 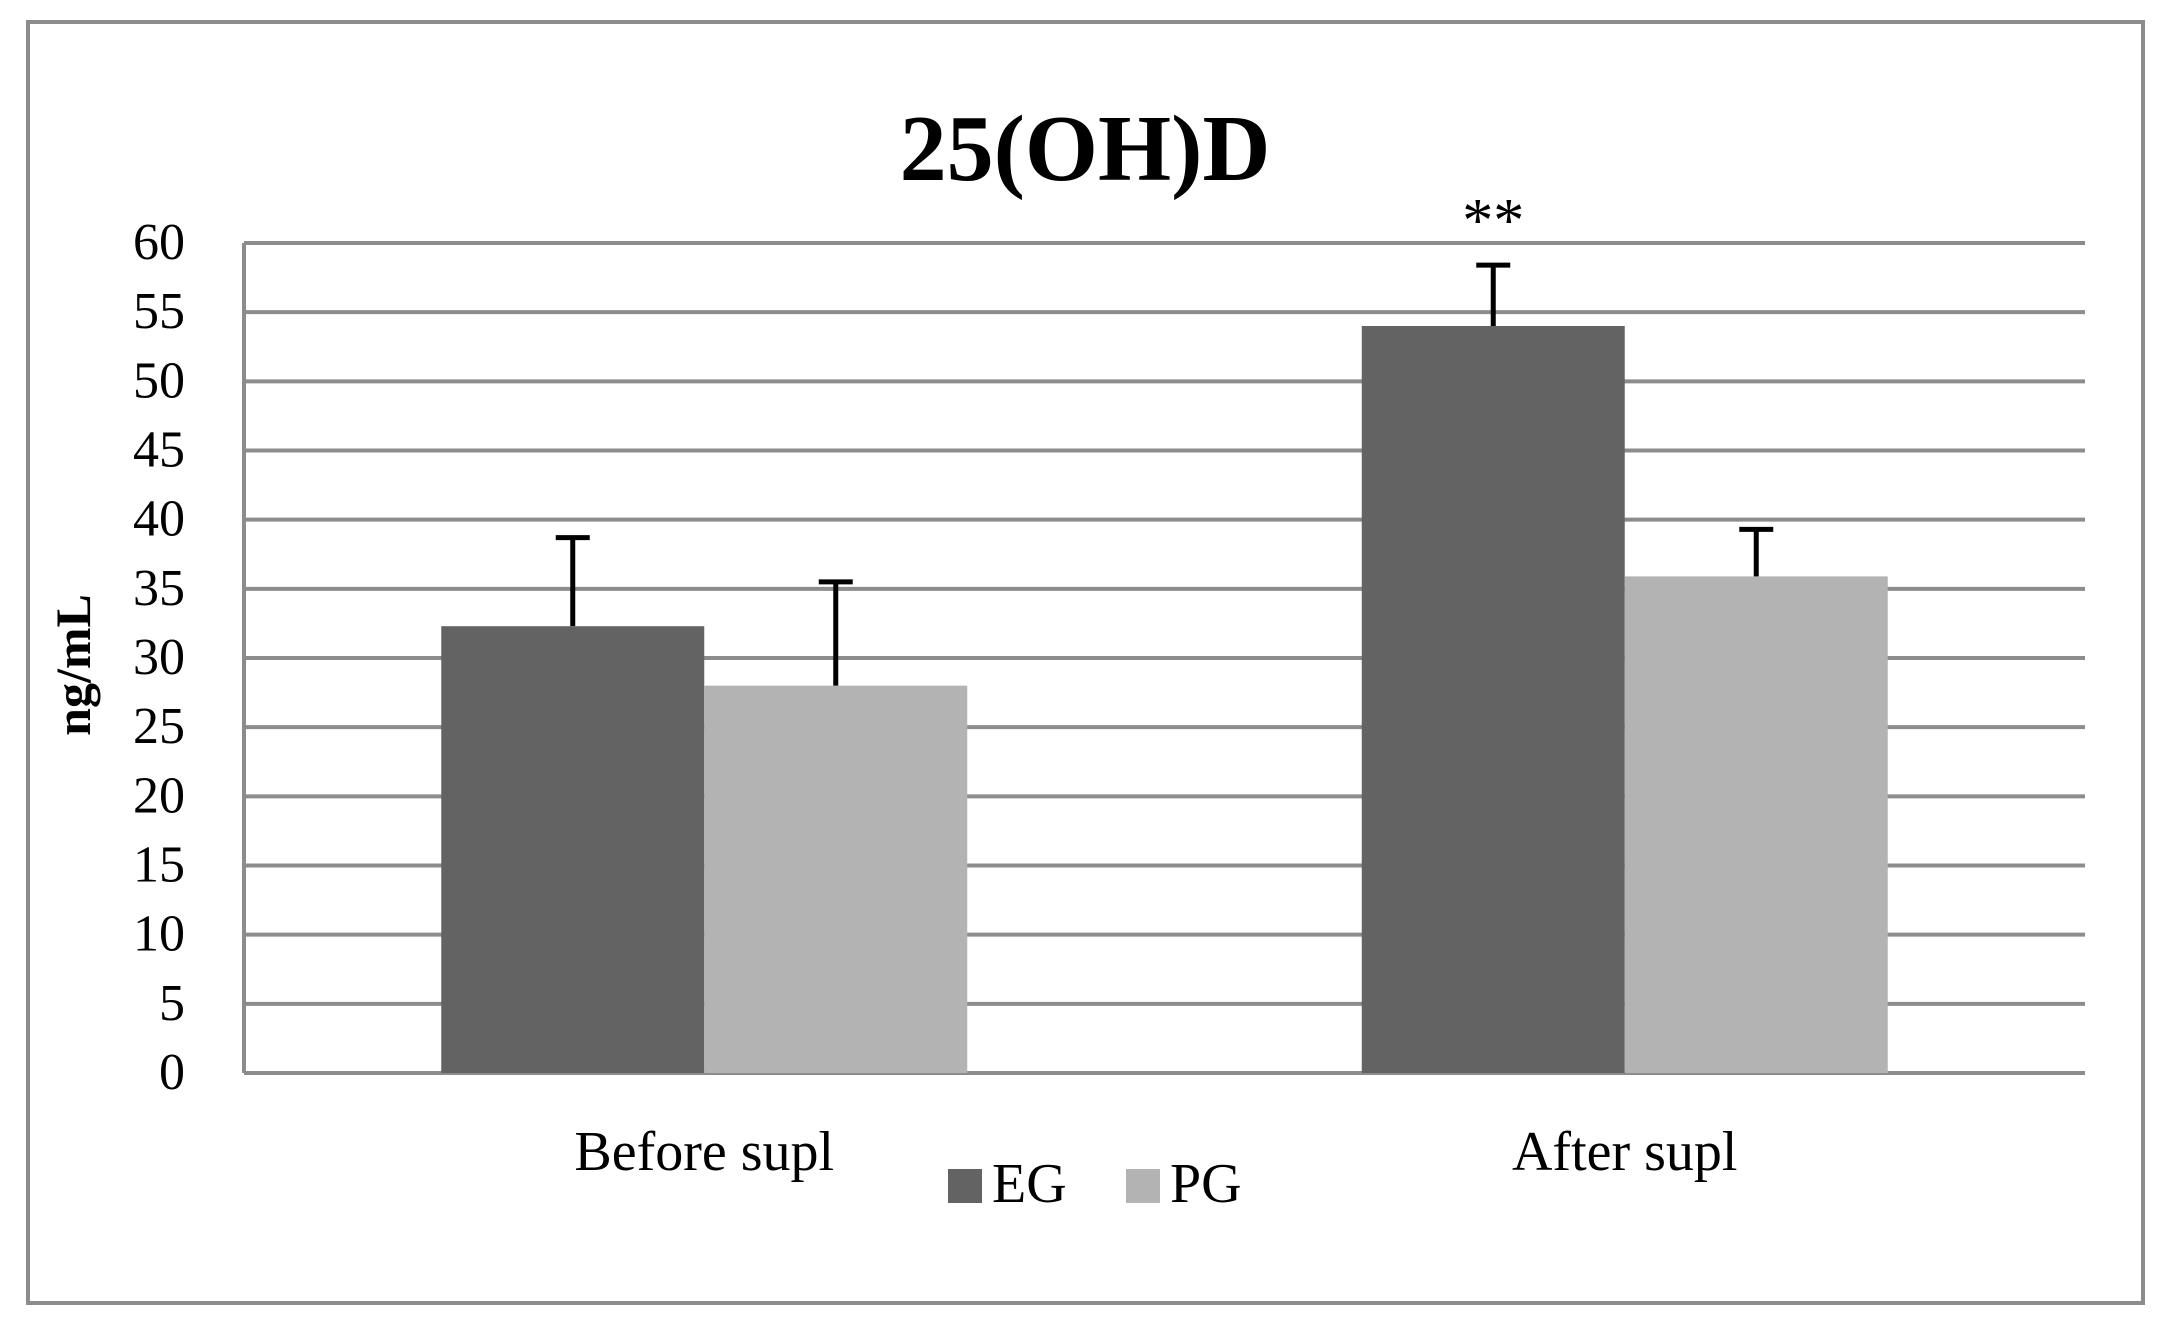 What do you see at coordinates (159, 934) in the screenshot?
I see `y-tick-label: 10` at bounding box center [159, 934].